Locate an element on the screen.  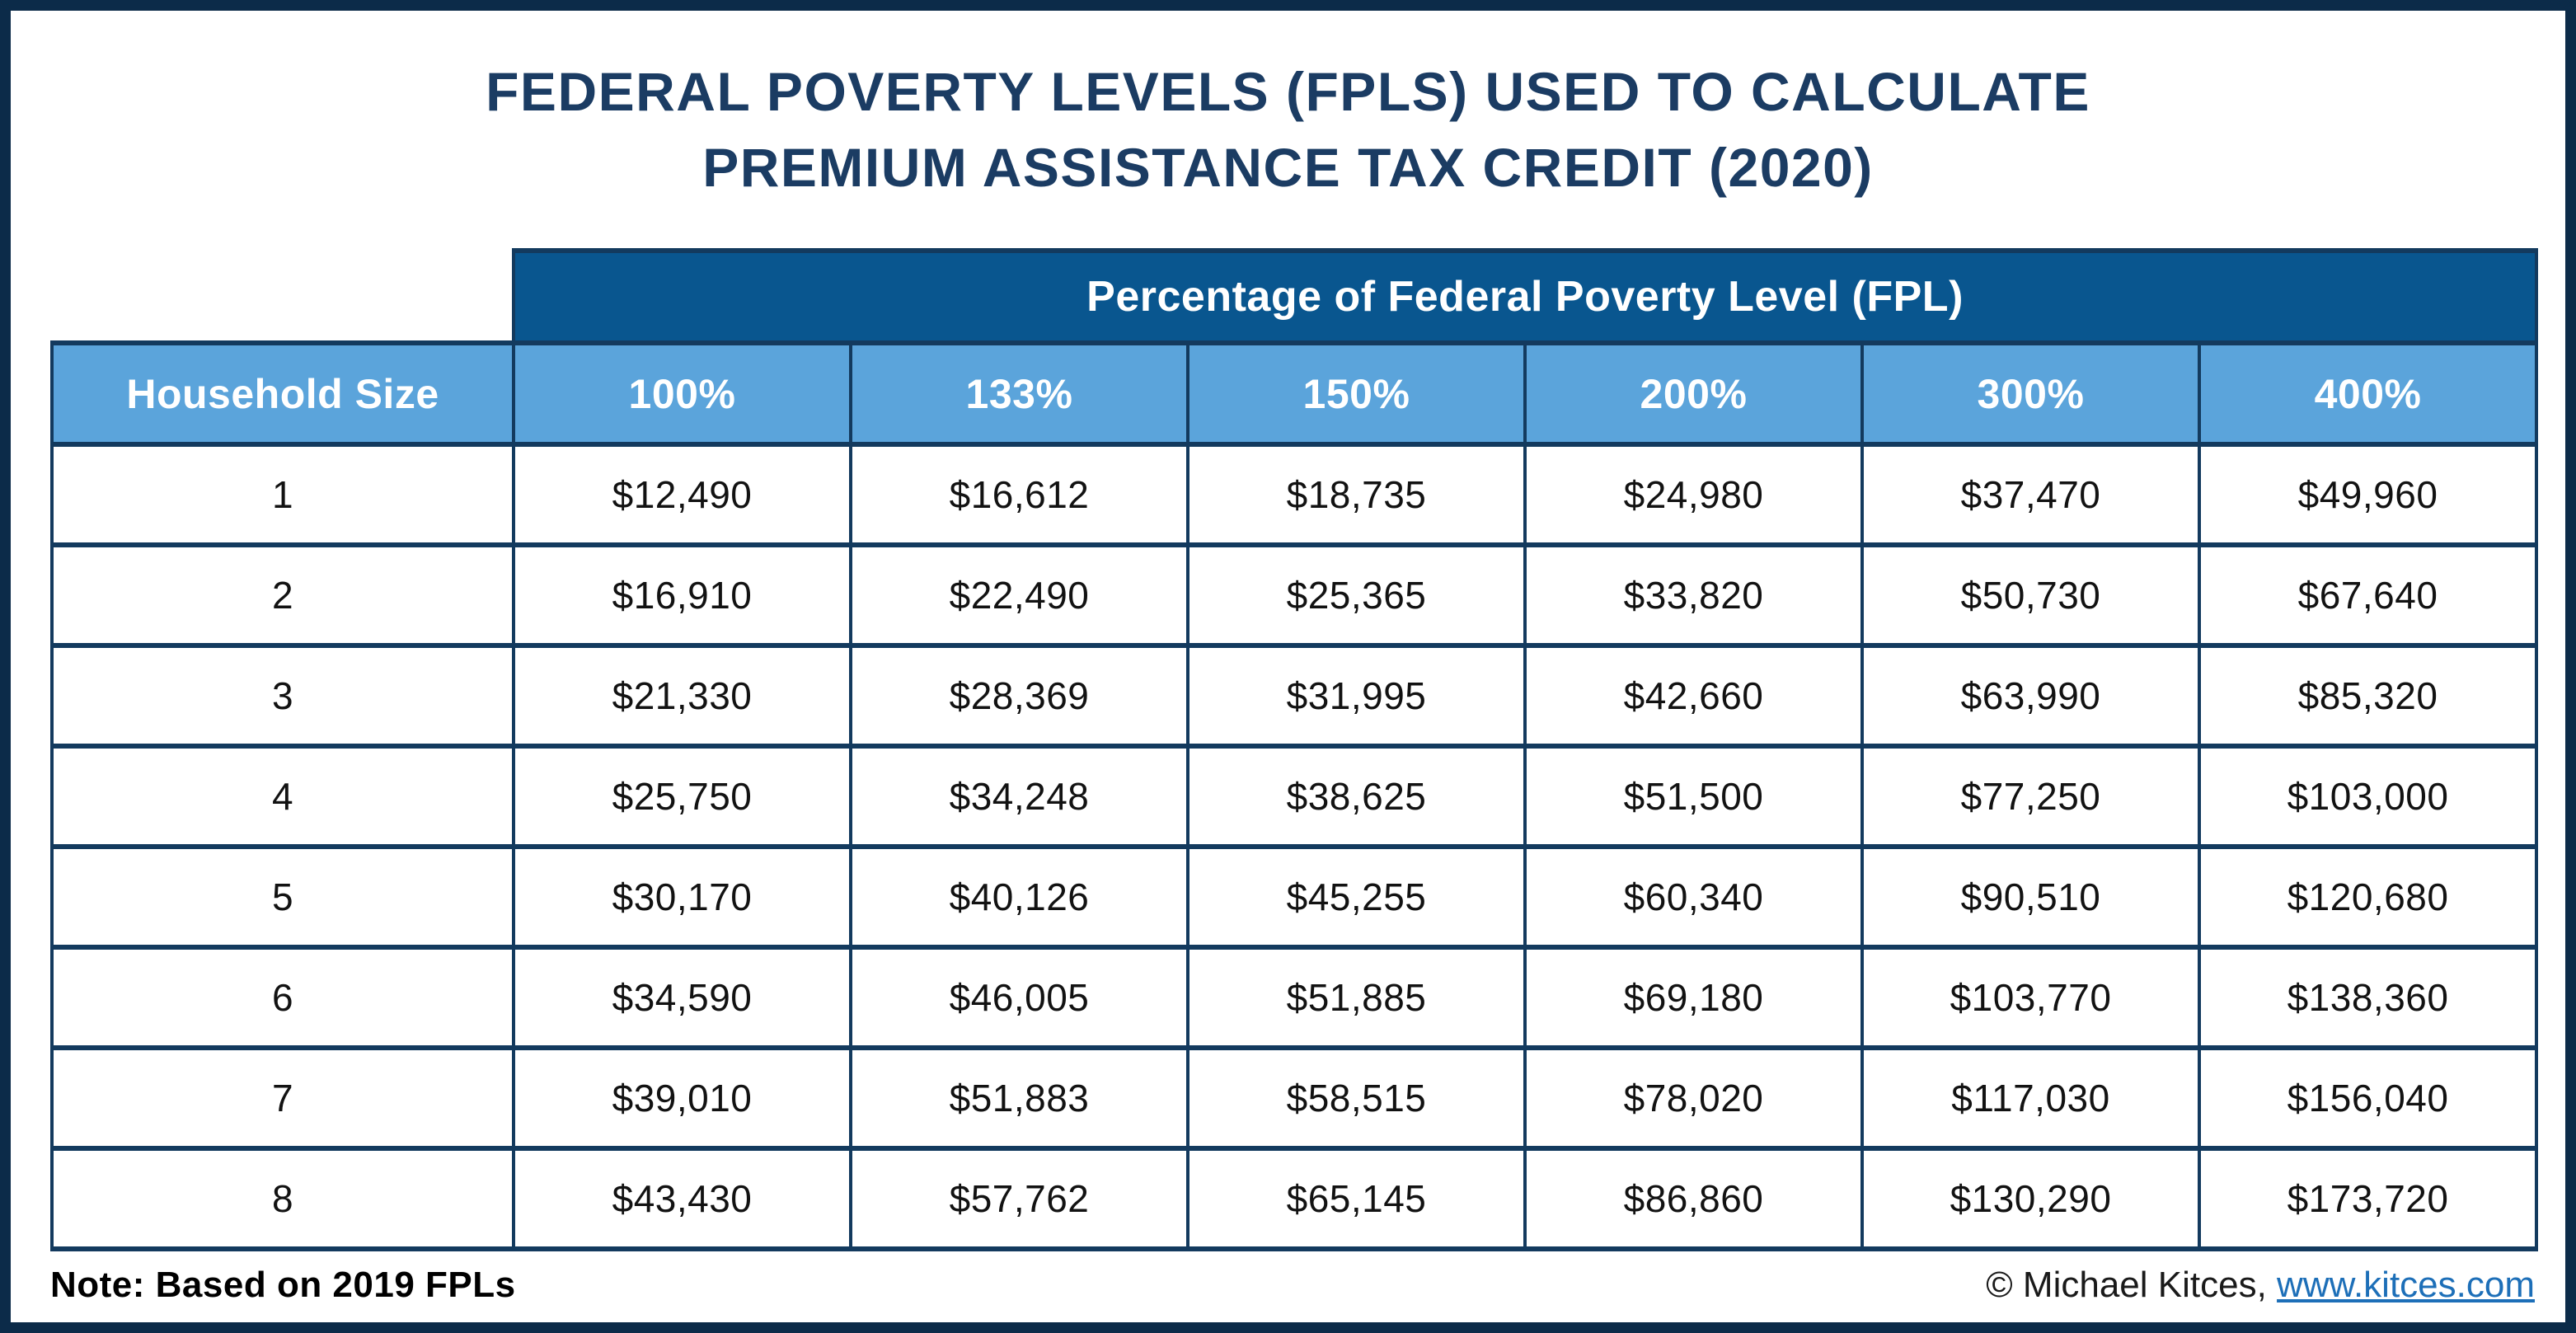
fpl-value-cell: $51,500 is located at coordinates (1694, 796).